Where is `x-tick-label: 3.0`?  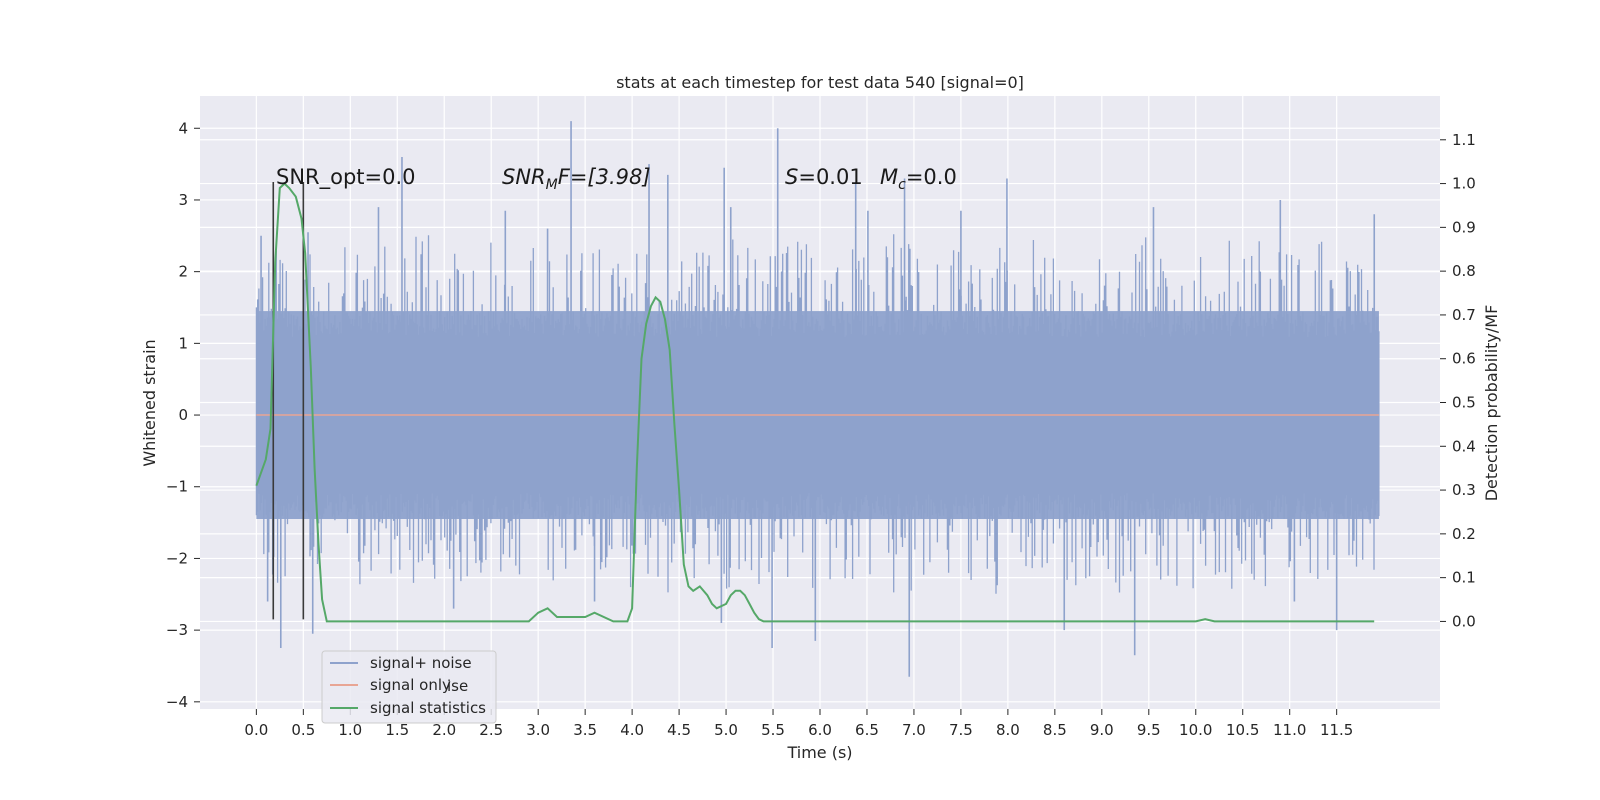
x-tick-label: 3.0 is located at coordinates (538, 730).